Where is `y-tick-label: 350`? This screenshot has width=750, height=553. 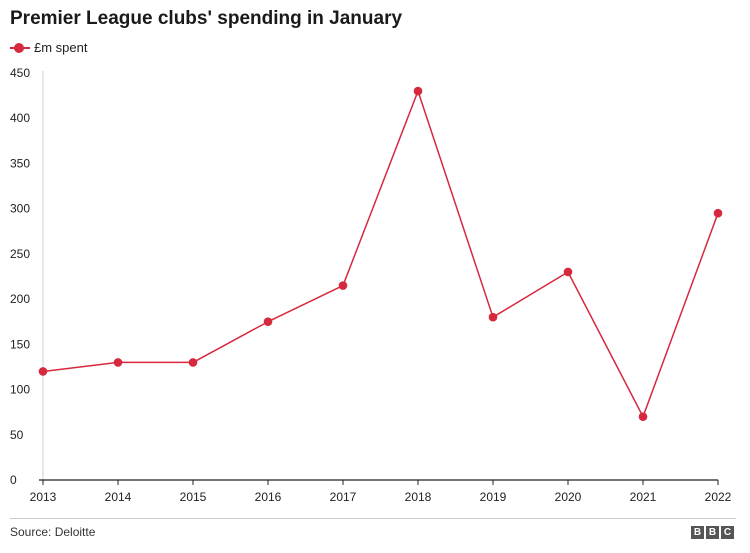 y-tick-label: 350 is located at coordinates (20, 163).